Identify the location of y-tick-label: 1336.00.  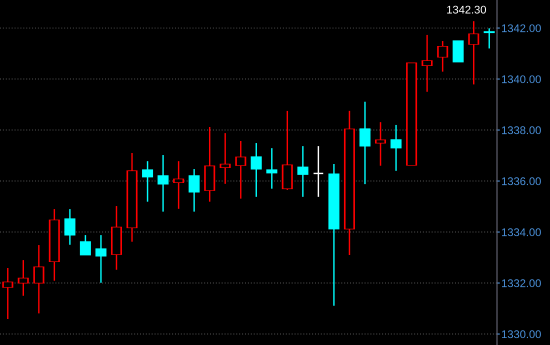
(521, 181).